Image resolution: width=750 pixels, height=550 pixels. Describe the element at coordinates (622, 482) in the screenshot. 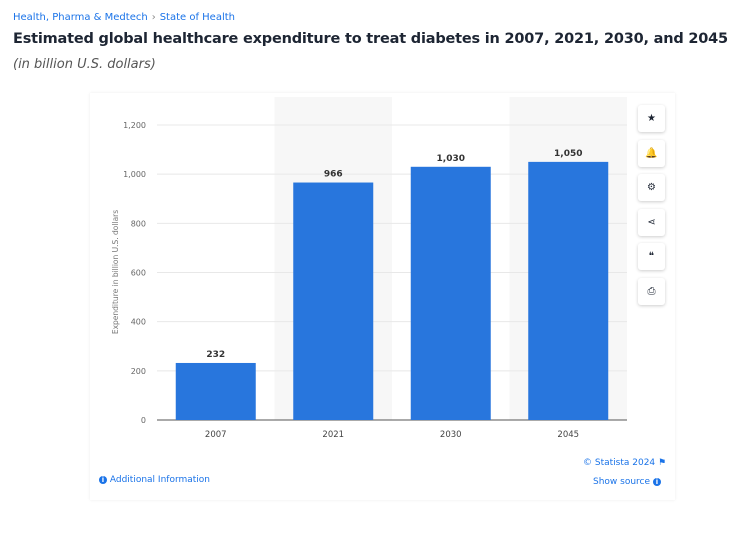

I see `show-source-label: Show source` at that location.